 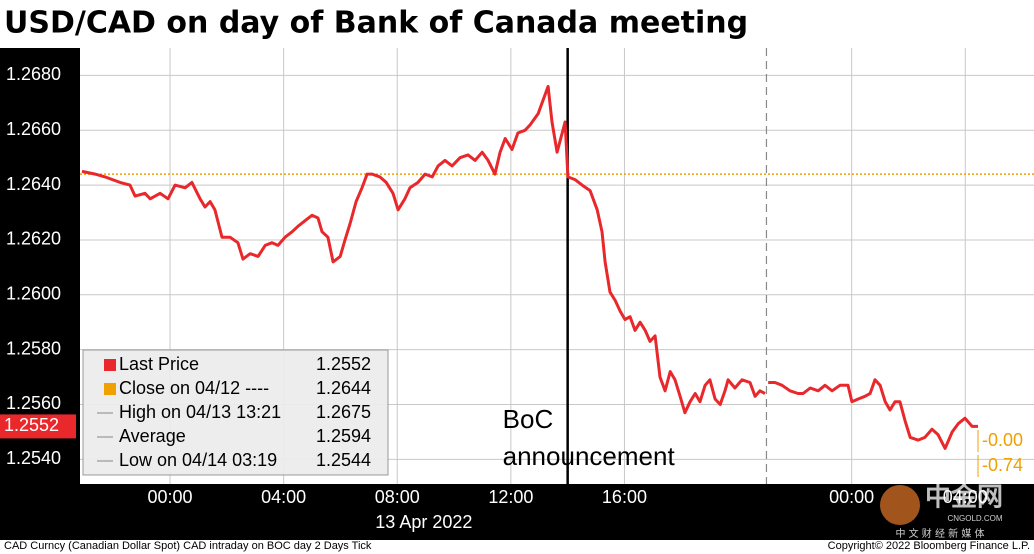 I want to click on y-tick-label: 1.2600, so click(x=33, y=294).